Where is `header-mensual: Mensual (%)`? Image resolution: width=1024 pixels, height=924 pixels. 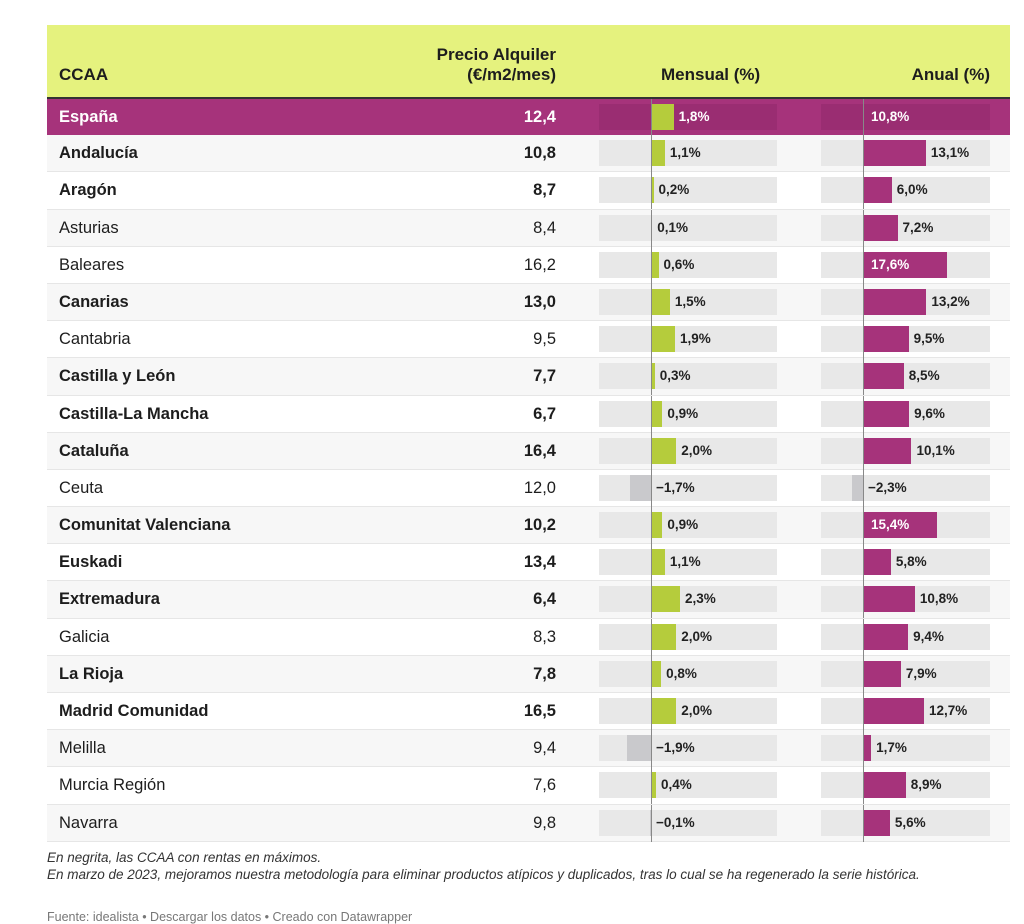
header-mensual: Mensual (%) is located at coordinates (711, 74).